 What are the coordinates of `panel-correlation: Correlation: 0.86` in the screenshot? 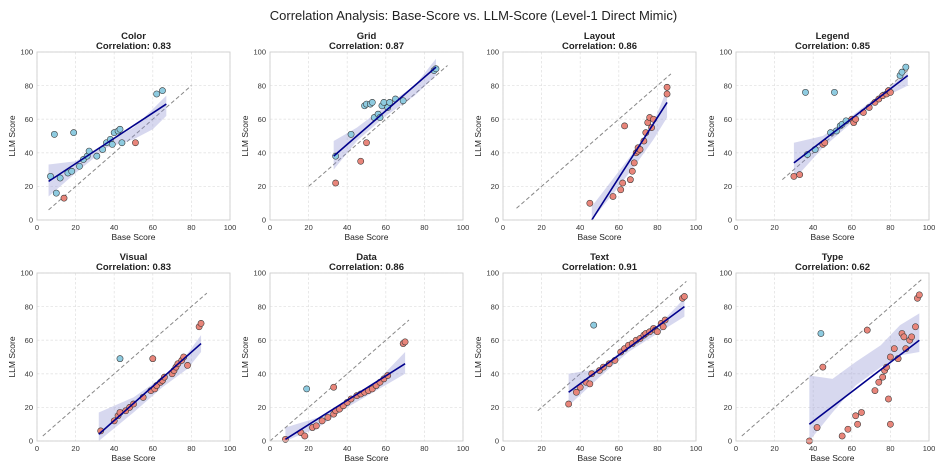 It's located at (366, 267).